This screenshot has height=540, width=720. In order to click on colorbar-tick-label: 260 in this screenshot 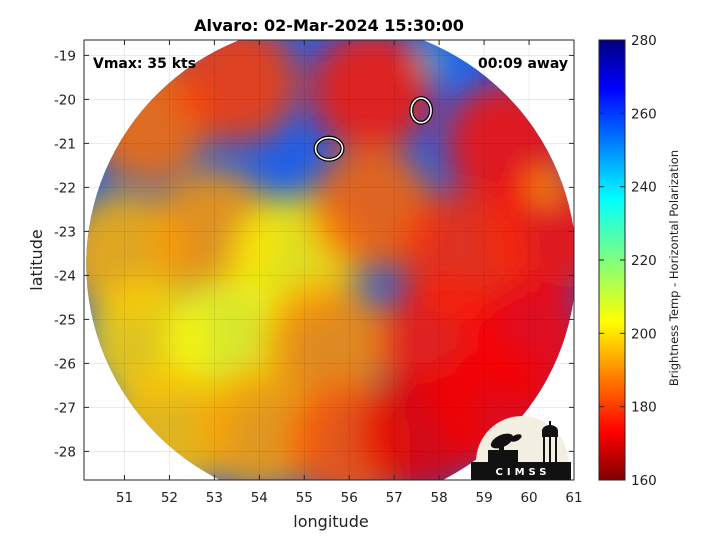, I will do `click(644, 114)`.